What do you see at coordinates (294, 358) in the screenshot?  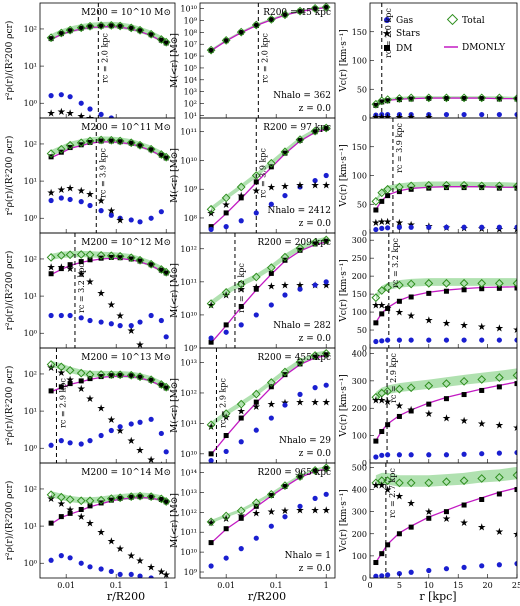 I see `r200-label: R200 = 455 kpc` at bounding box center [294, 358].